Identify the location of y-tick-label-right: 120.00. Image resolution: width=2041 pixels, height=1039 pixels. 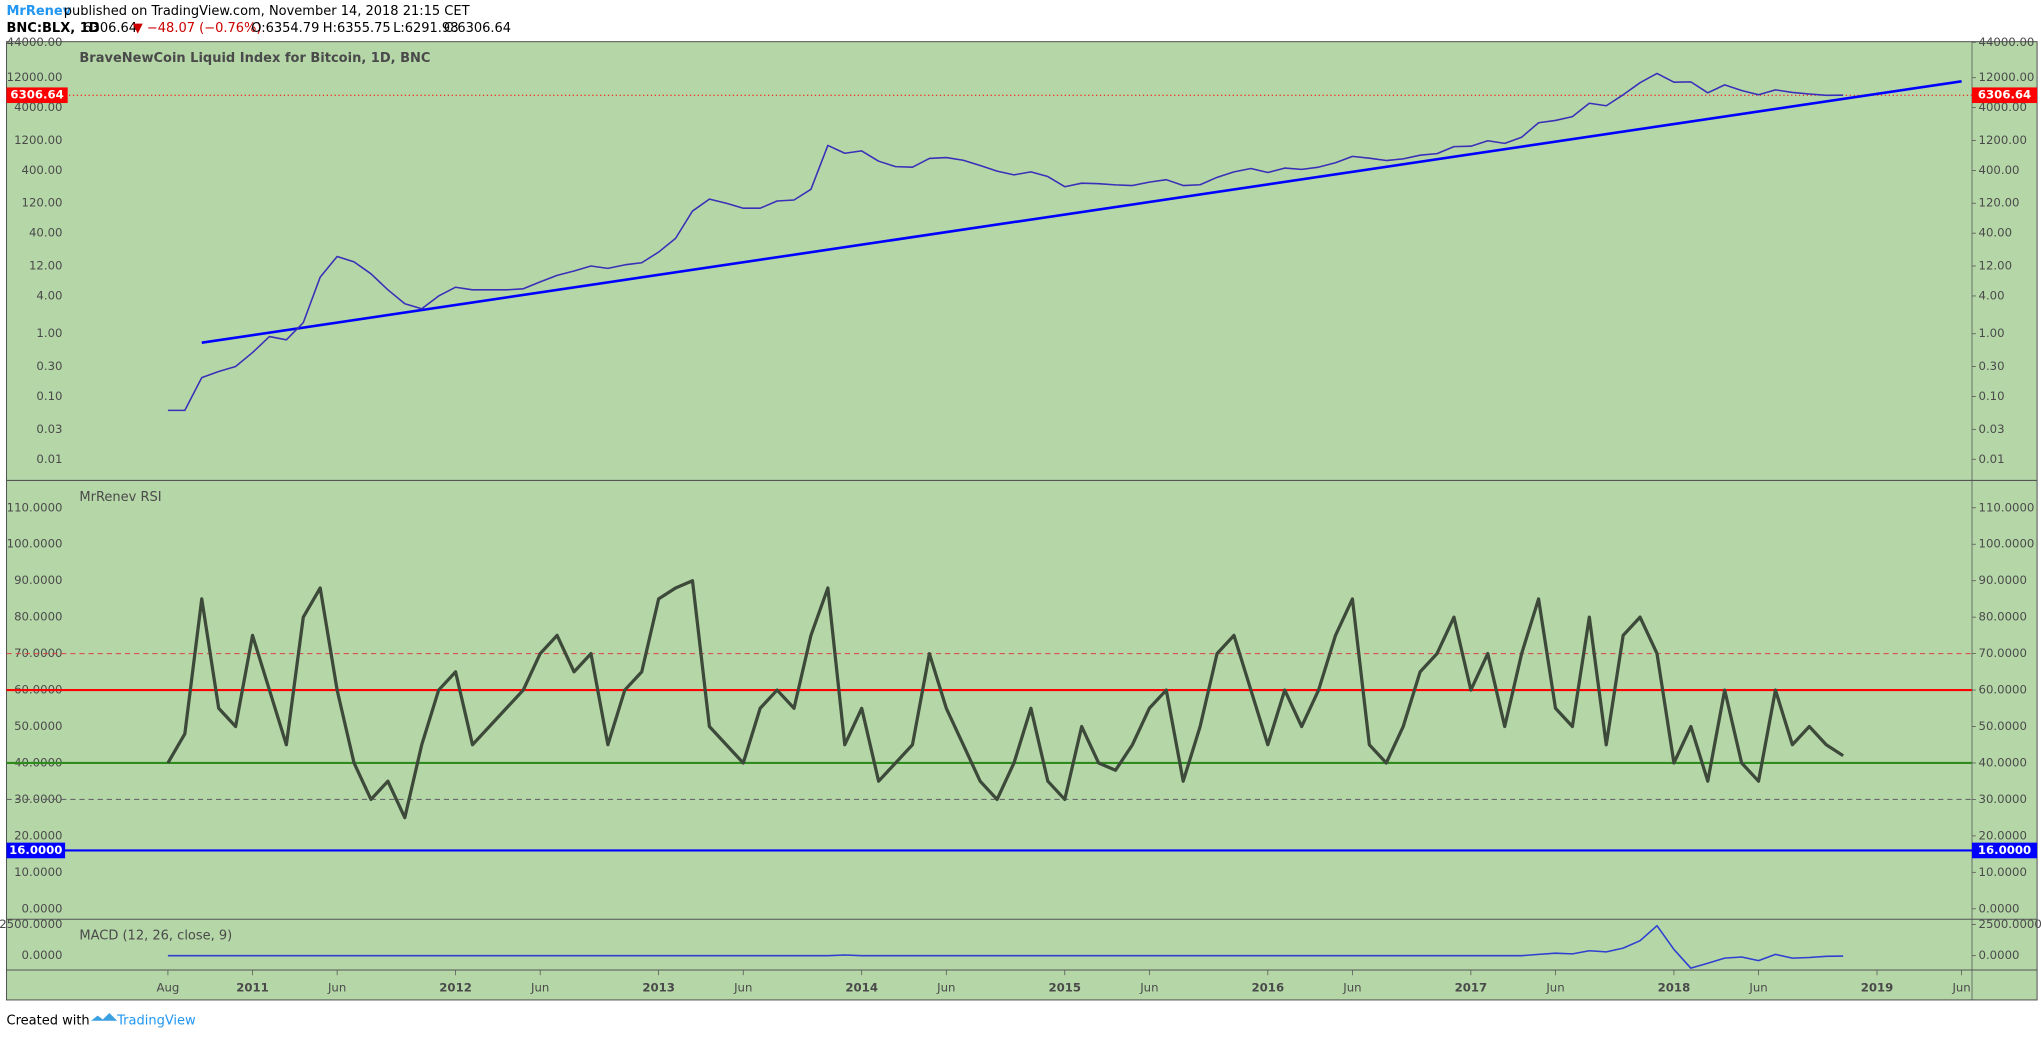
(1999, 203).